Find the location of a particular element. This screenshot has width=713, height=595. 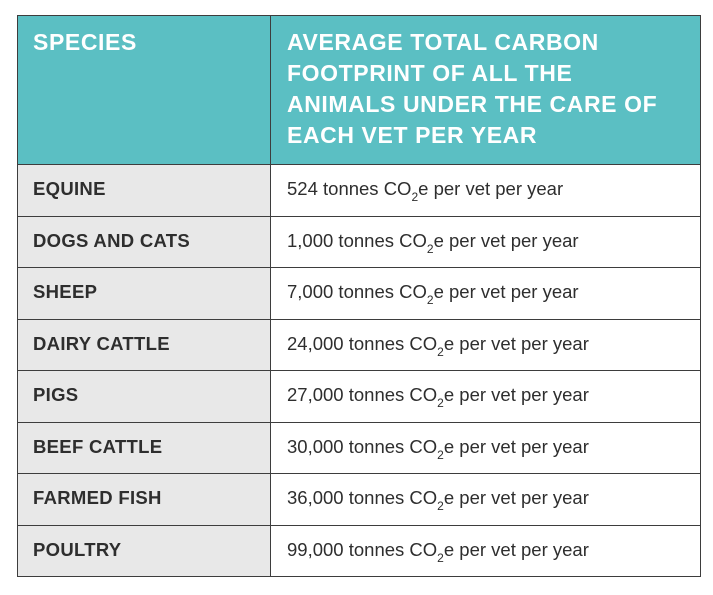

species-cell: EQUINE is located at coordinates (144, 190).